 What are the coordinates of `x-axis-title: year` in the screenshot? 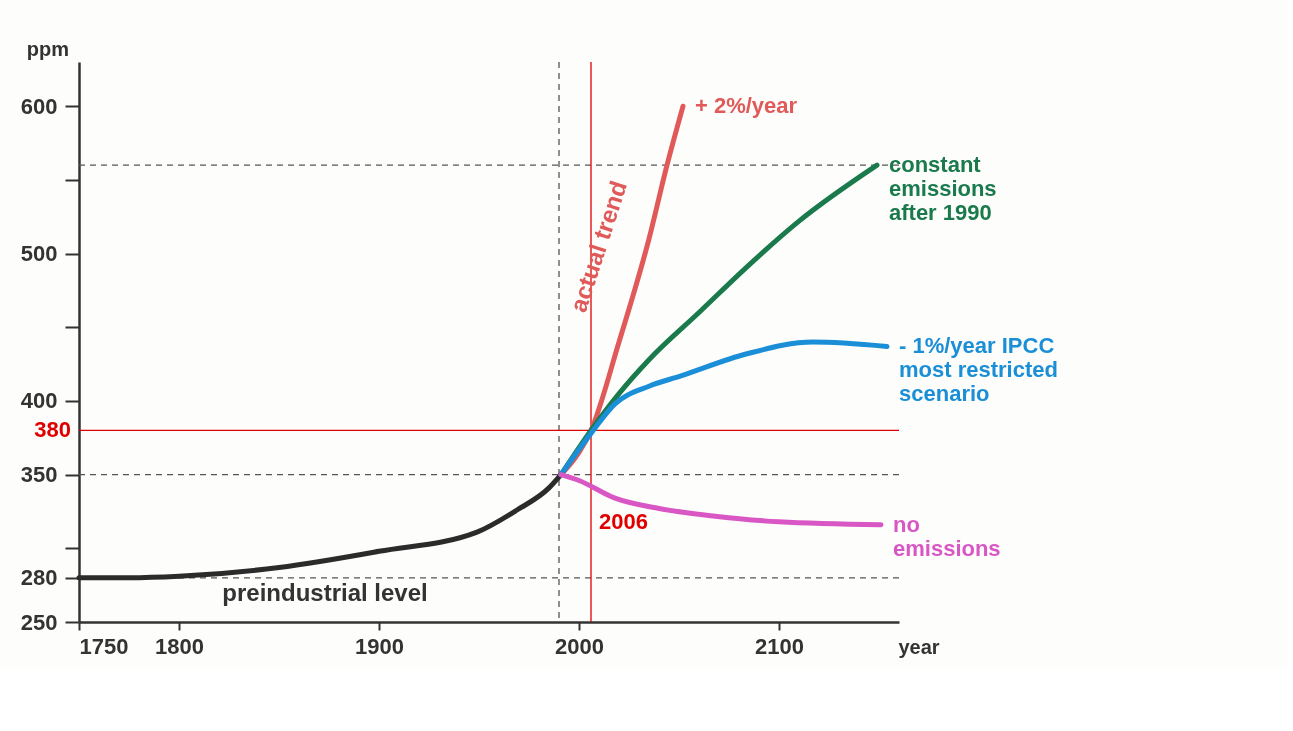 It's located at (919, 647).